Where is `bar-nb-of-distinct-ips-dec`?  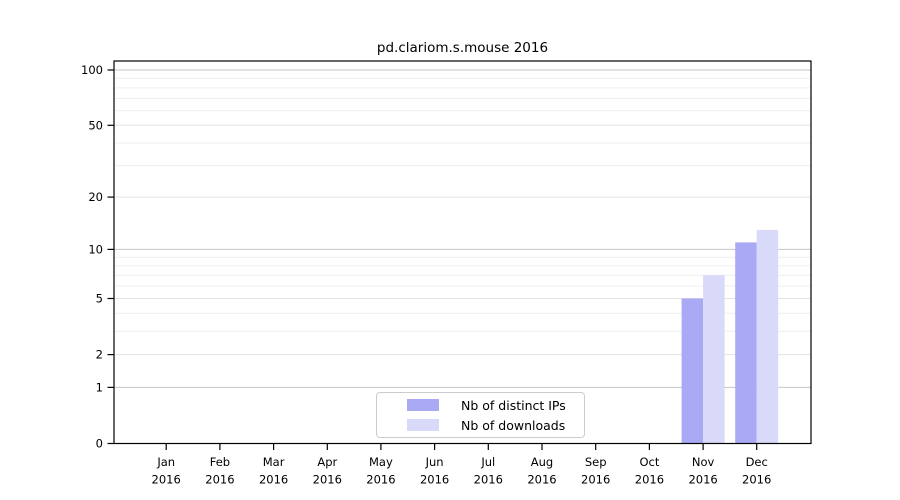 bar-nb-of-distinct-ips-dec is located at coordinates (746, 343).